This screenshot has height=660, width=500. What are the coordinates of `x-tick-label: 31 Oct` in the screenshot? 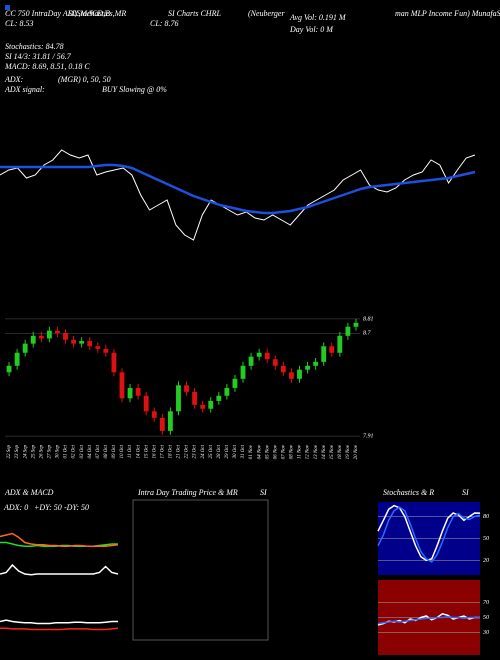 It's located at (243, 451).